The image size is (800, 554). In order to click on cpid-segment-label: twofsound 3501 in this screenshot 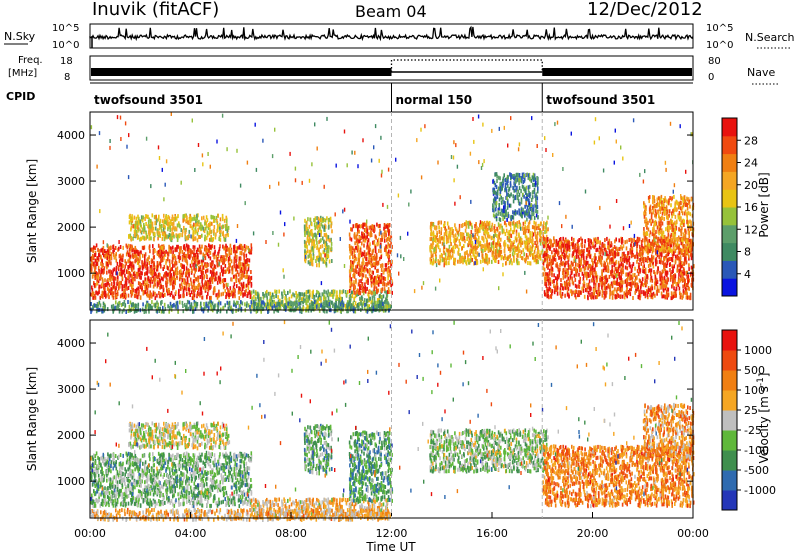, I will do `click(148, 100)`.